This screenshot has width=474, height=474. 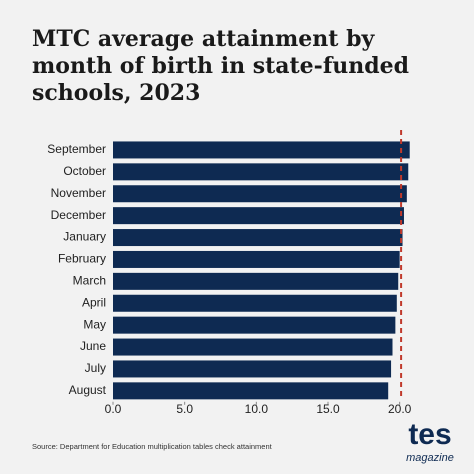 I want to click on chart-title: schools, 2023, so click(x=116, y=93).